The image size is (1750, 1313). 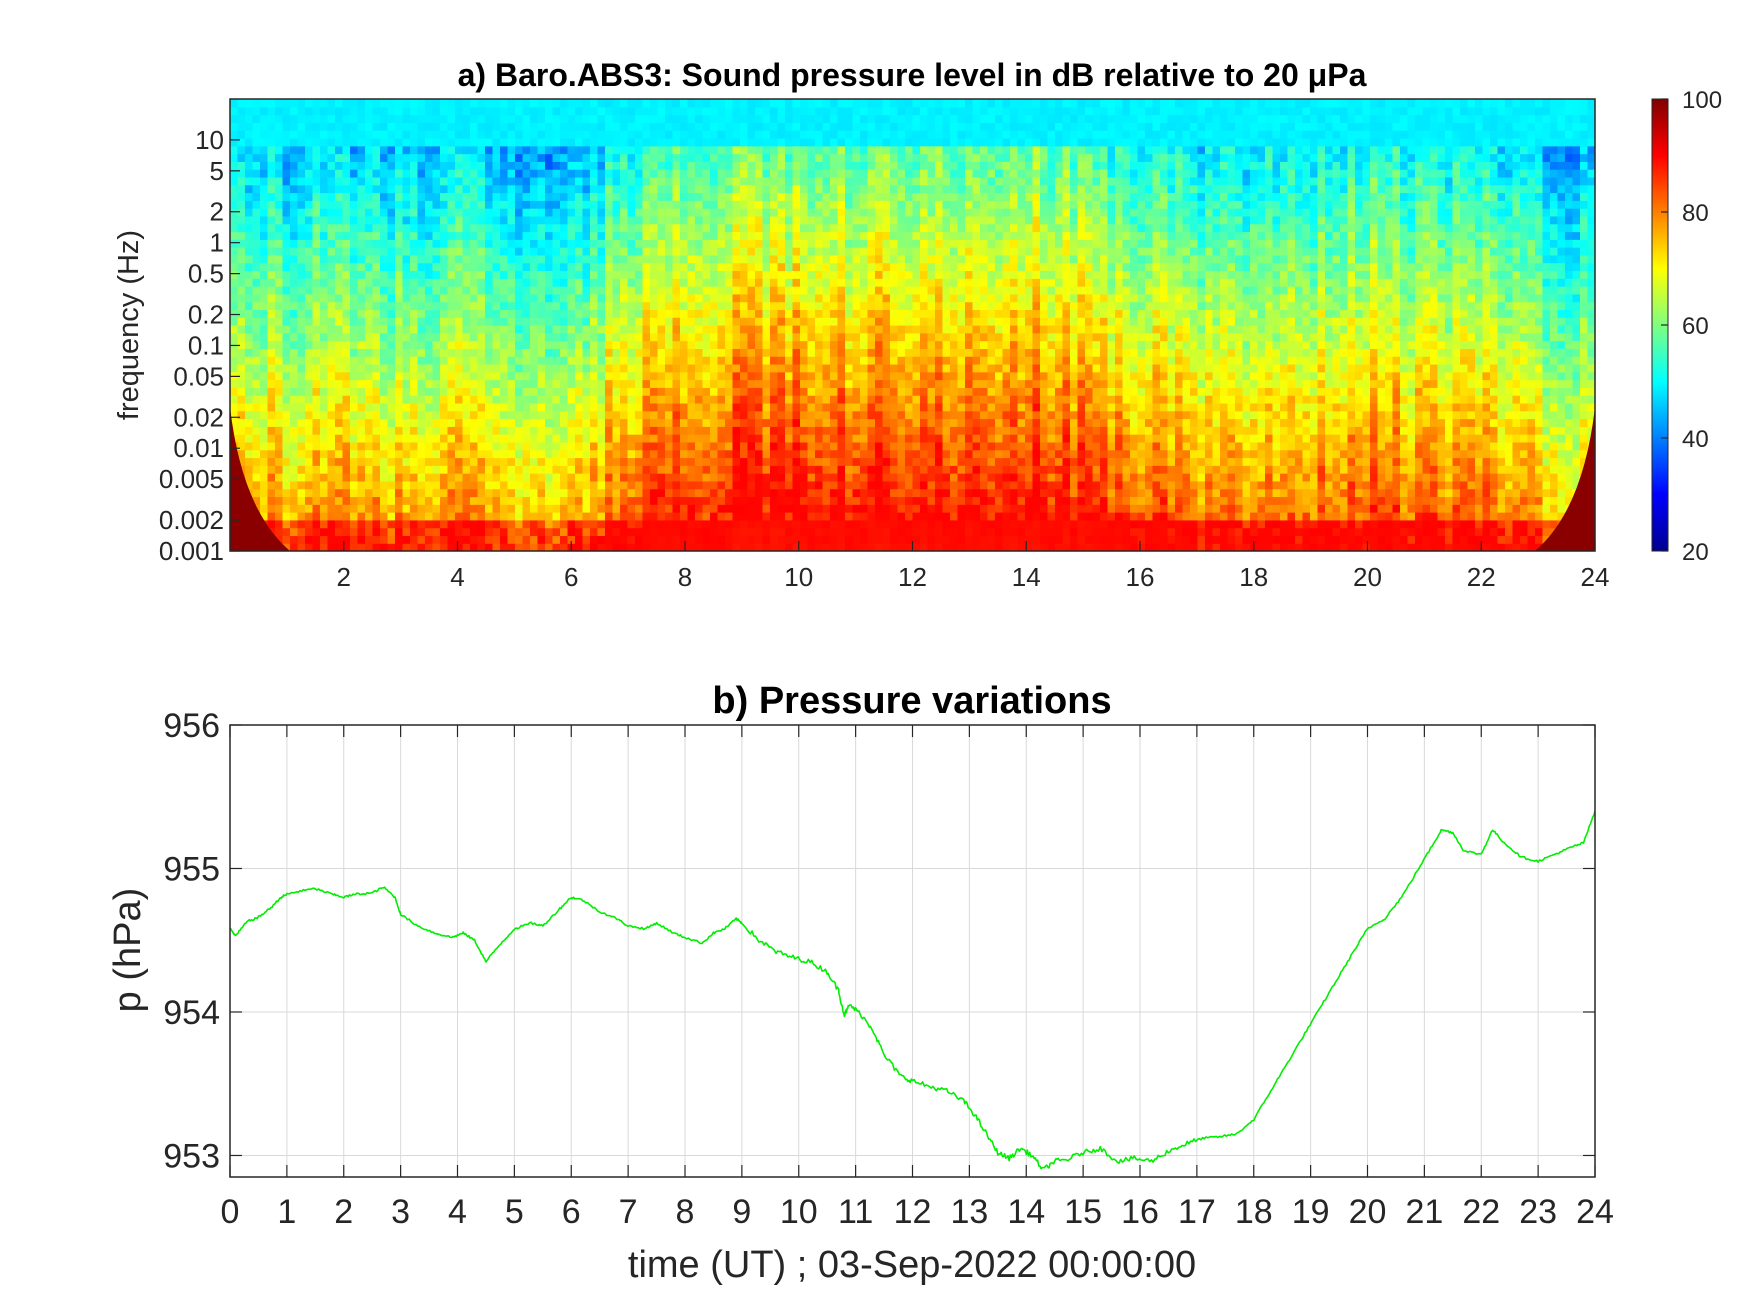 What do you see at coordinates (1026, 1212) in the screenshot?
I see `pressure-x-tick-label: 14` at bounding box center [1026, 1212].